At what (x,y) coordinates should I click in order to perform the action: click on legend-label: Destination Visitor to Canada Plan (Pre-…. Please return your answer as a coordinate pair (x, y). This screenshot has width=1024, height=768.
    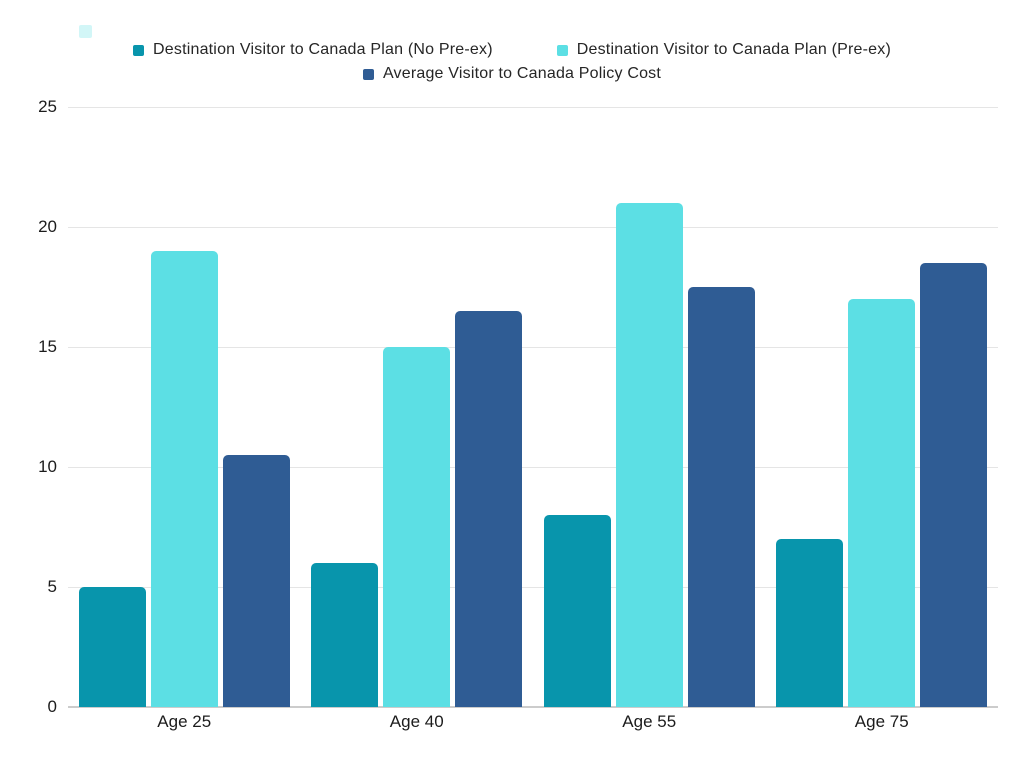
    Looking at the image, I should click on (733, 49).